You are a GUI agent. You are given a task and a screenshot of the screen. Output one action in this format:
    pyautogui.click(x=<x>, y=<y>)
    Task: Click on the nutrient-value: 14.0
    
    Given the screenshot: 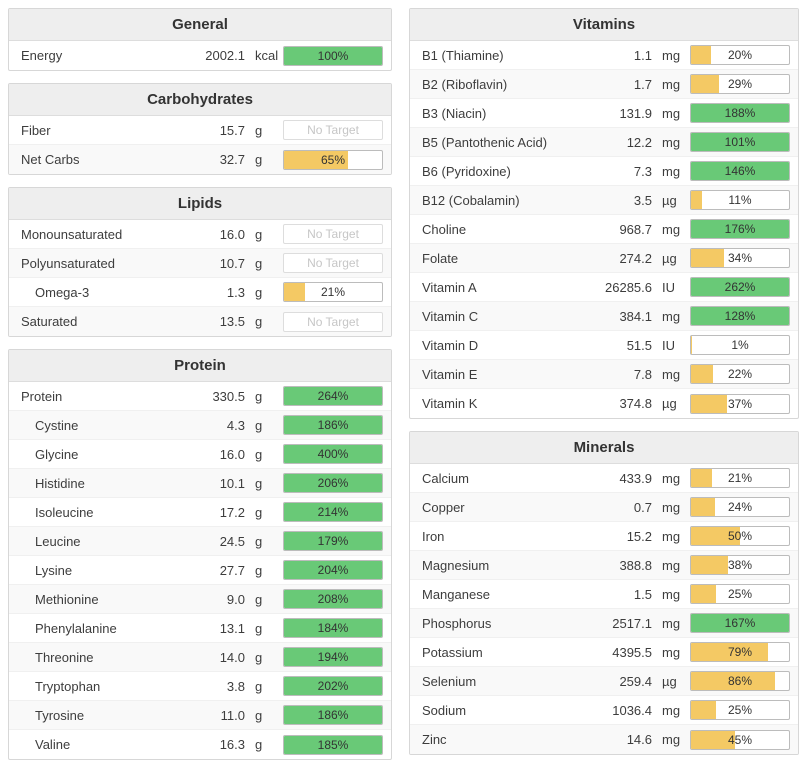 What is the action you would take?
    pyautogui.click(x=232, y=657)
    